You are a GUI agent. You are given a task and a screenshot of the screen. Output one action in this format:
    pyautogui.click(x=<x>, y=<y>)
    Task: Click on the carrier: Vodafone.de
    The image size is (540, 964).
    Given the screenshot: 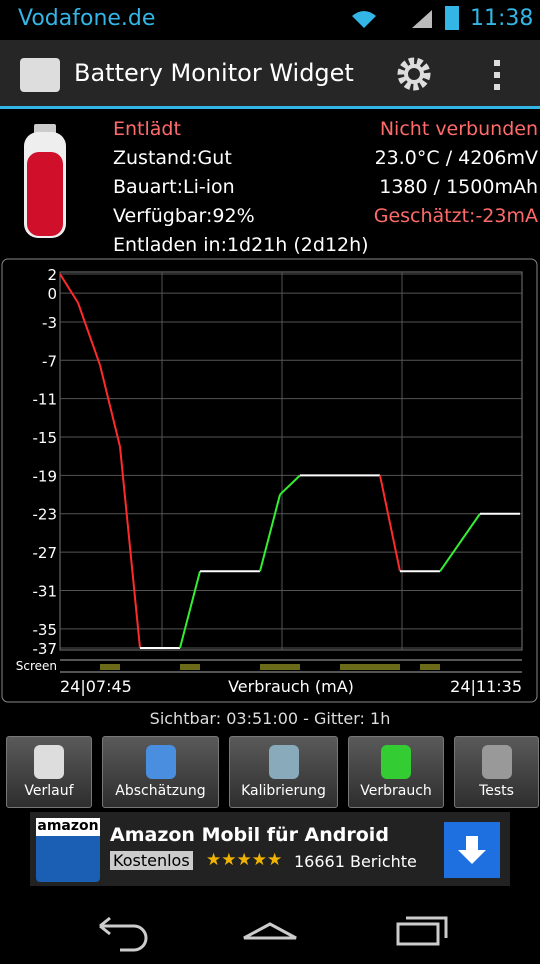 What is the action you would take?
    pyautogui.click(x=87, y=18)
    